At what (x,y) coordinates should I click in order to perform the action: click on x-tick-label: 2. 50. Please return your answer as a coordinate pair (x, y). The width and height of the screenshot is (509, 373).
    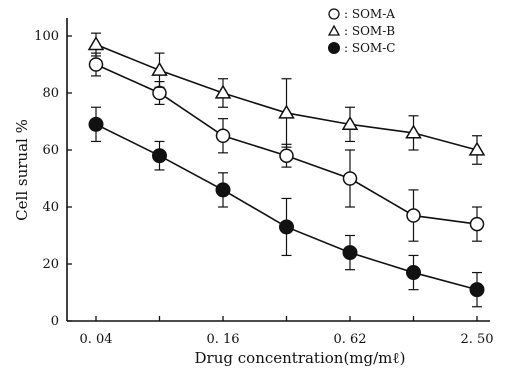
    Looking at the image, I should click on (476, 339).